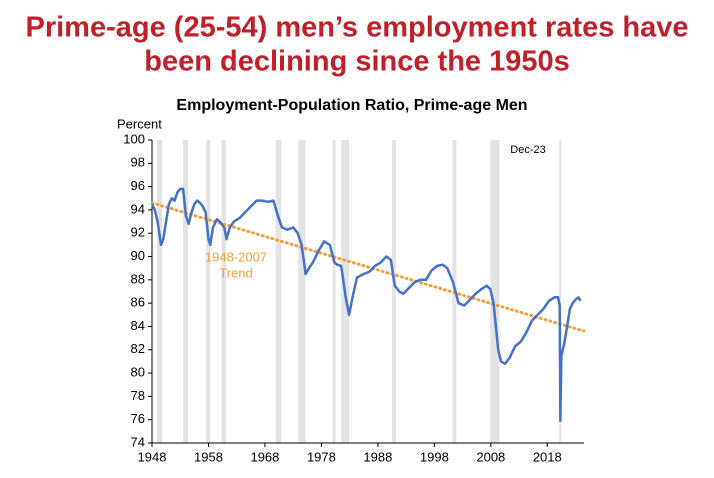 This screenshot has width=714, height=478. What do you see at coordinates (138, 278) in the screenshot?
I see `y-tick-label: 88` at bounding box center [138, 278].